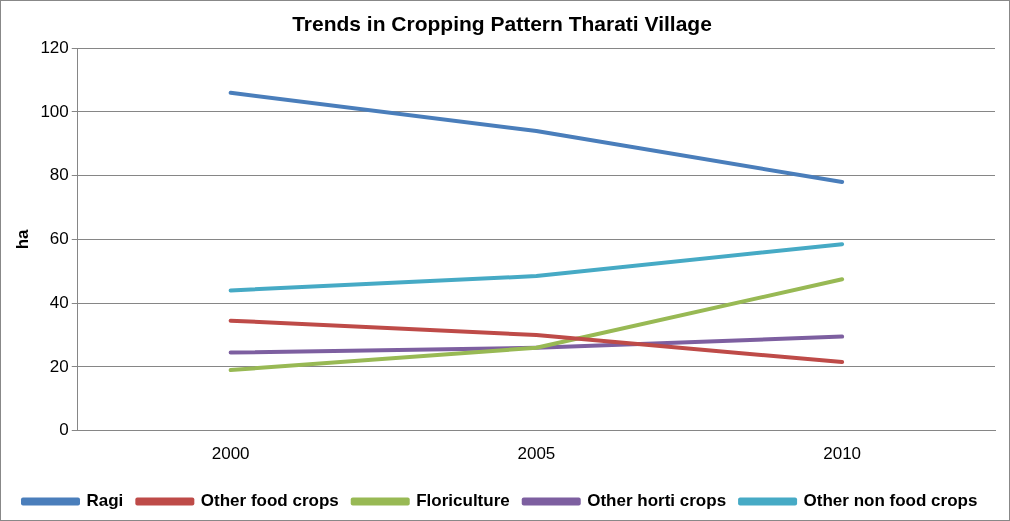 This screenshot has width=1010, height=521. What do you see at coordinates (842, 454) in the screenshot?
I see `x-tick-label: 2010` at bounding box center [842, 454].